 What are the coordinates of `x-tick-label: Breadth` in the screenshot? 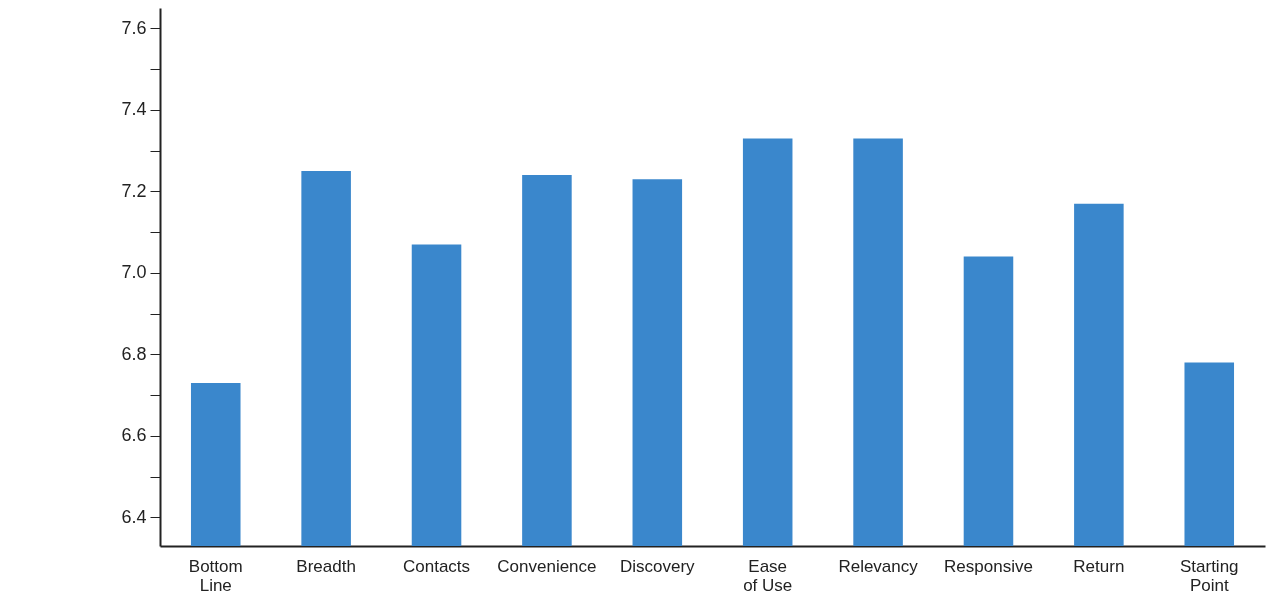 It's located at (326, 566).